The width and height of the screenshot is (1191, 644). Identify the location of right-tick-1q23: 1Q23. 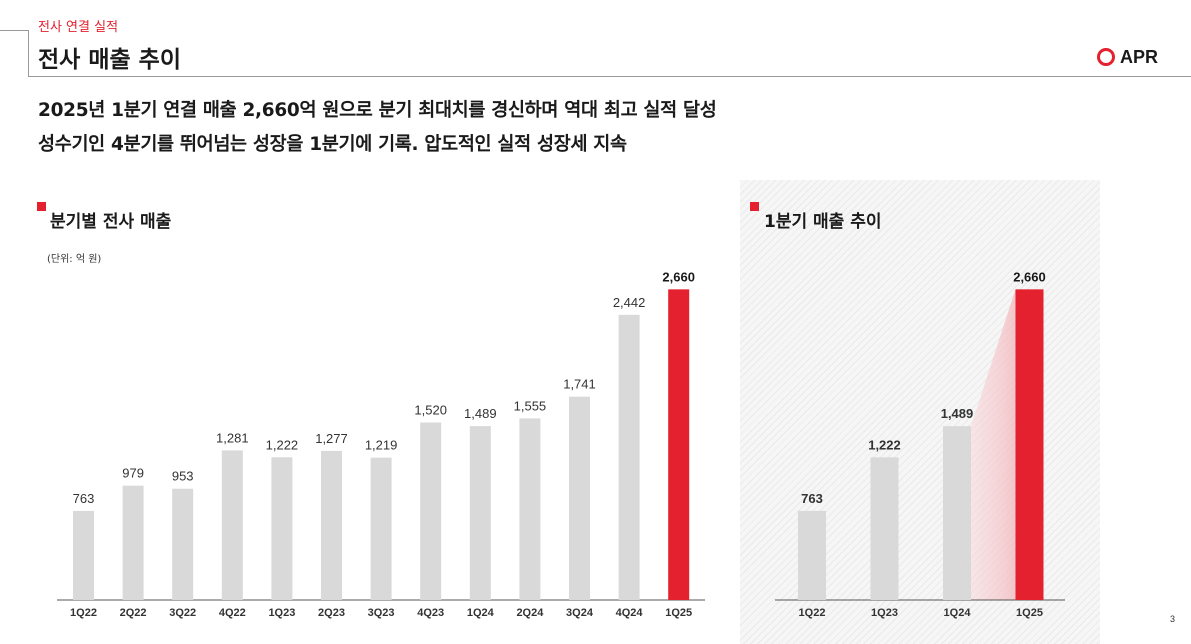
(884, 613).